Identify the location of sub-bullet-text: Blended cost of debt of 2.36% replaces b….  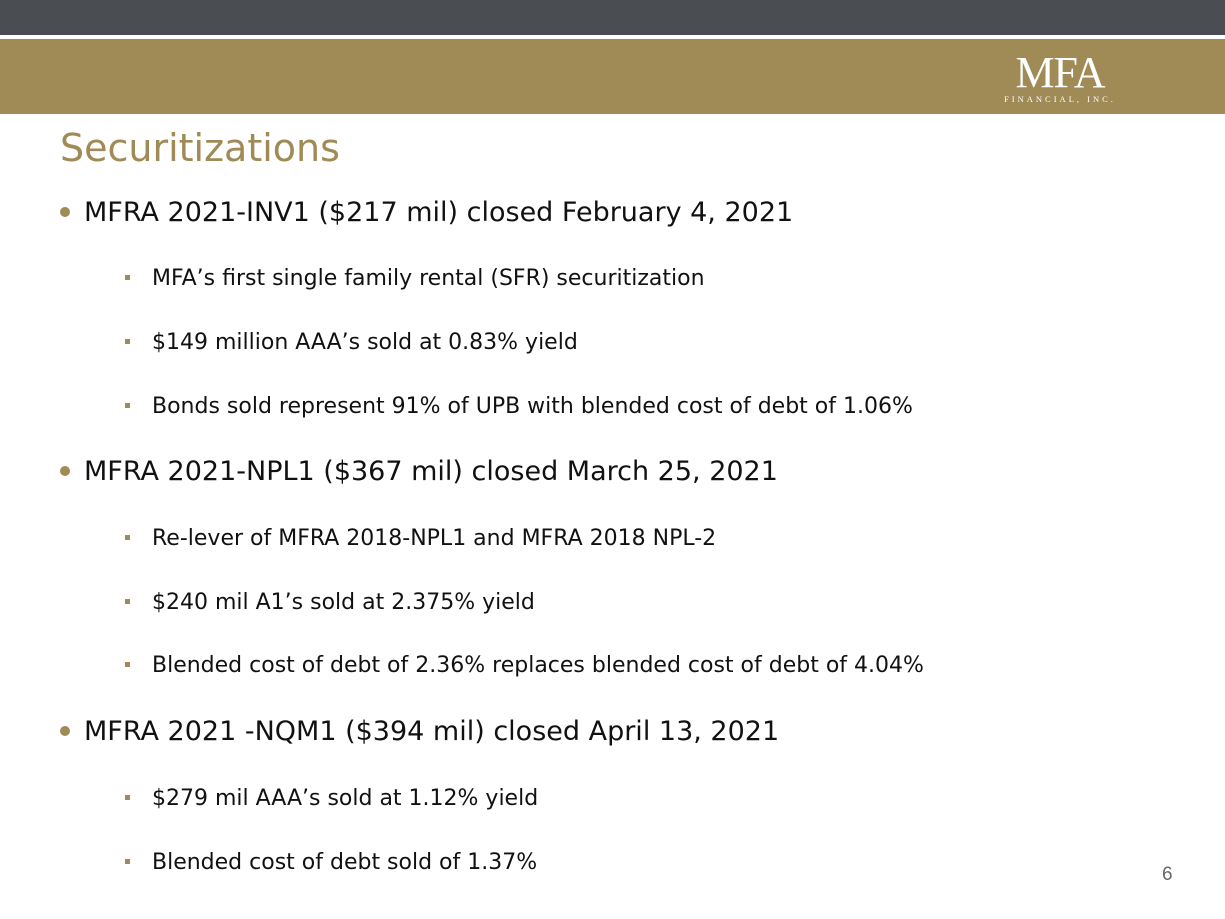
(538, 665).